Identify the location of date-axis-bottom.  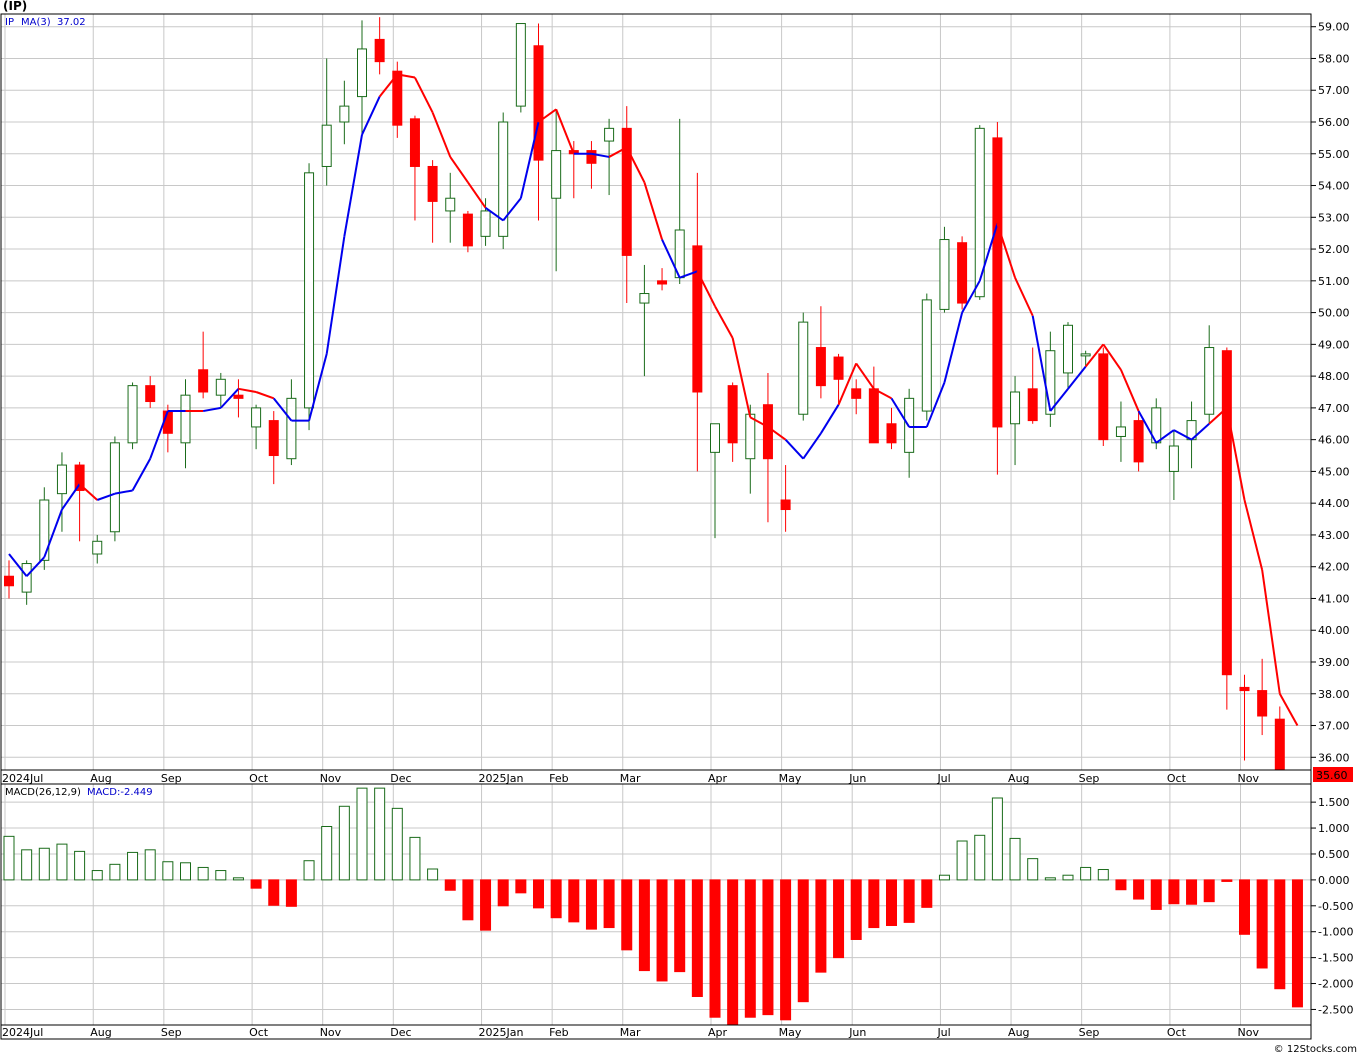
(656, 1032).